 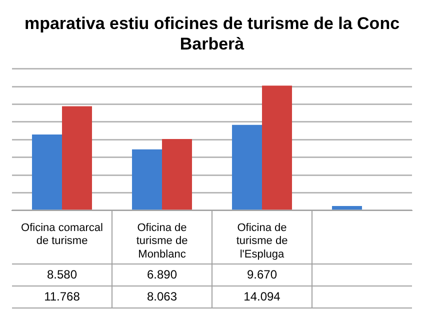 I want to click on data-label: 9.670, so click(x=262, y=274).